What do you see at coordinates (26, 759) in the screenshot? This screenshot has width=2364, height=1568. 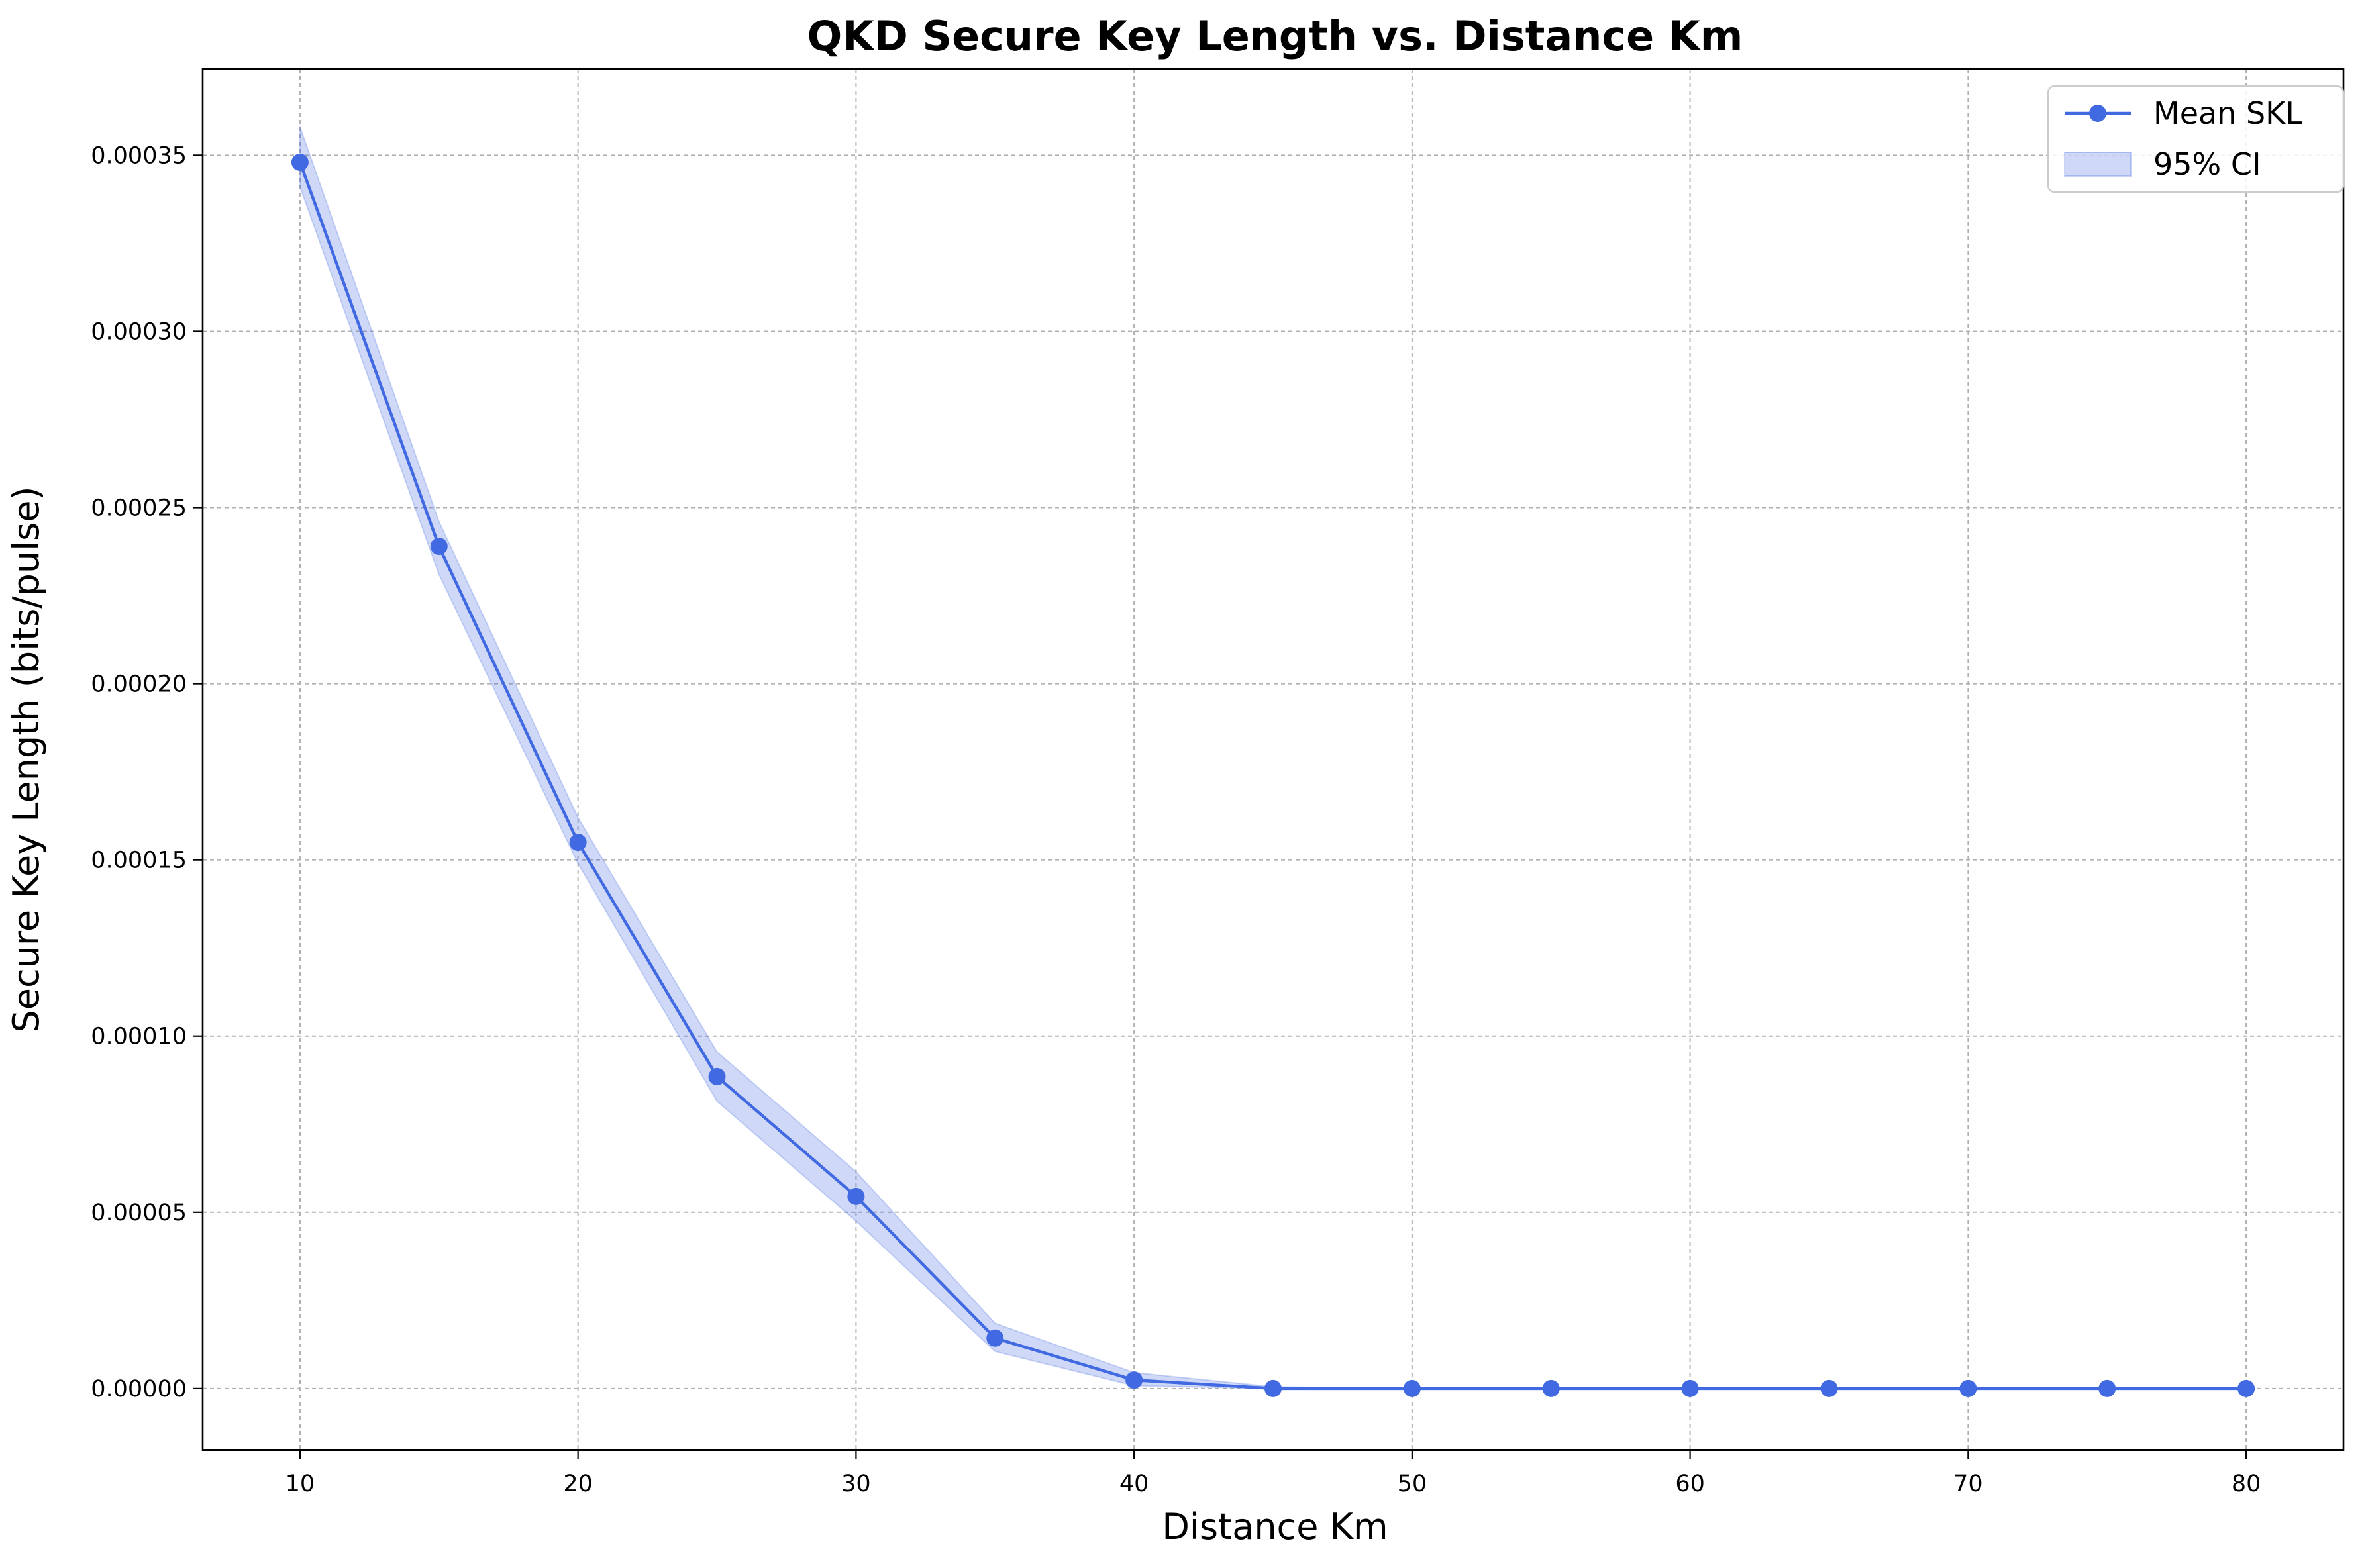 I see `y-axis-label: Secure Key Length (bits/pulse)` at bounding box center [26, 759].